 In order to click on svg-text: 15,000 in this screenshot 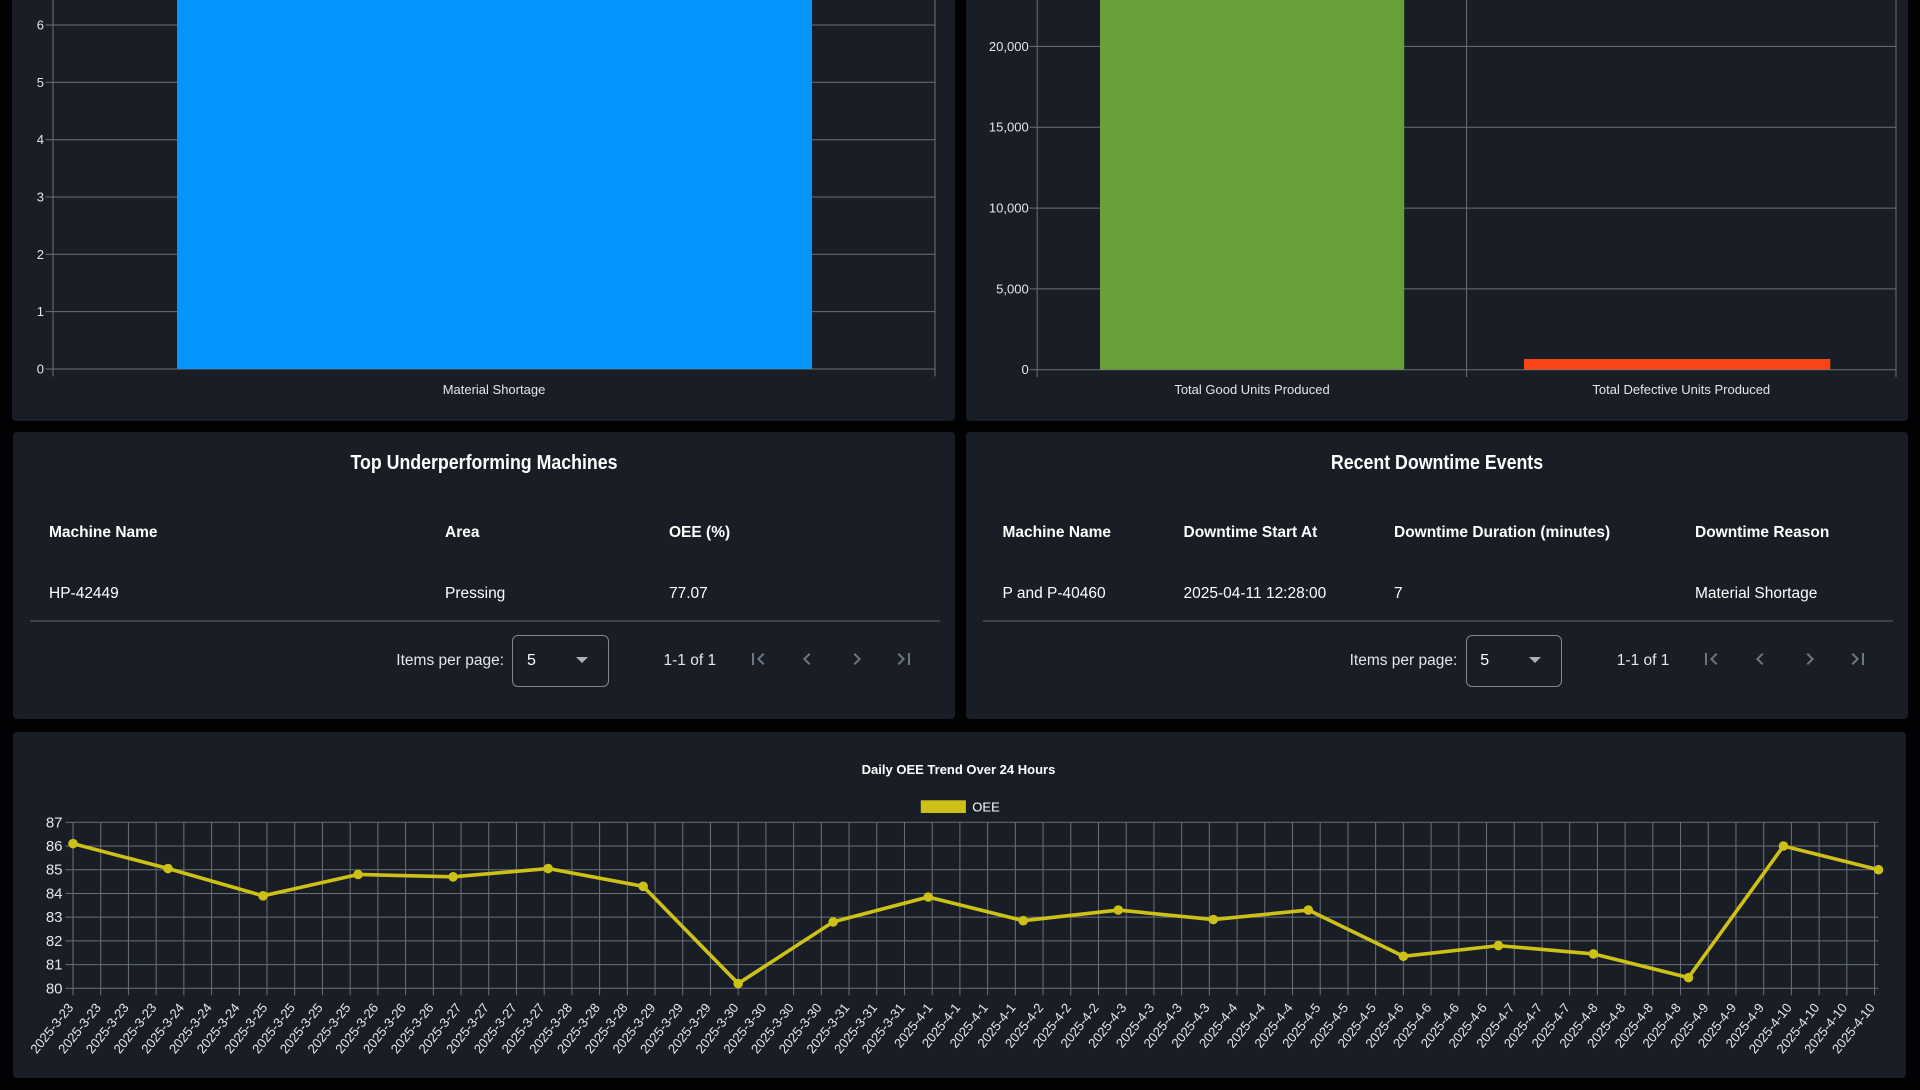, I will do `click(1009, 127)`.